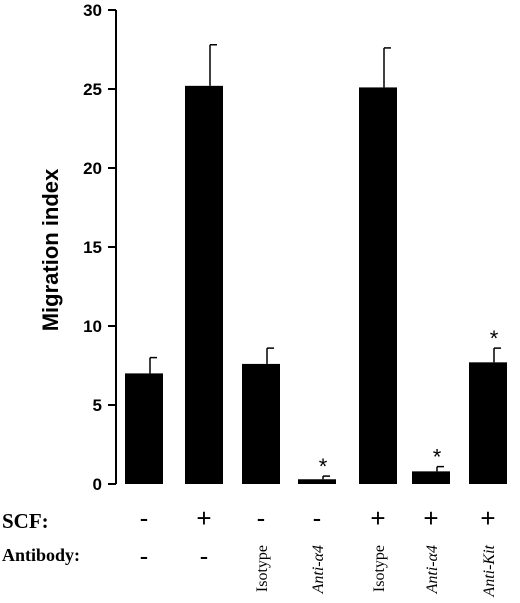 This screenshot has height=603, width=520. What do you see at coordinates (97, 484) in the screenshot?
I see `y-tick-label: 0` at bounding box center [97, 484].